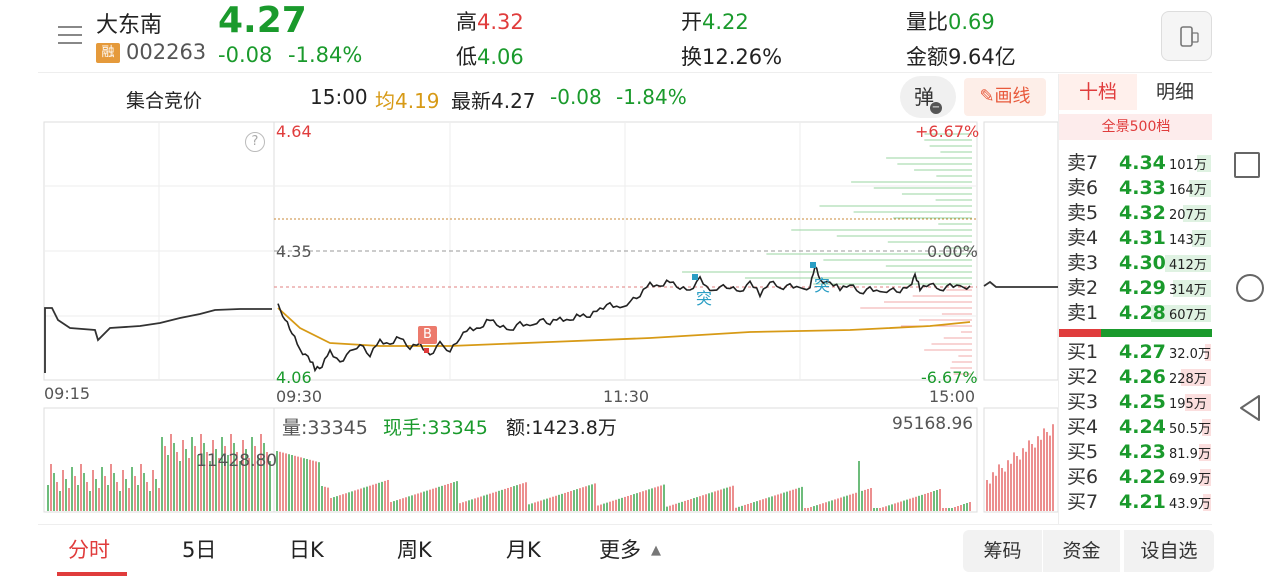 The width and height of the screenshot is (1280, 576). Describe the element at coordinates (1135, 502) in the screenshot. I see `orderbook-row: 买7 4.21 43.9万` at that location.